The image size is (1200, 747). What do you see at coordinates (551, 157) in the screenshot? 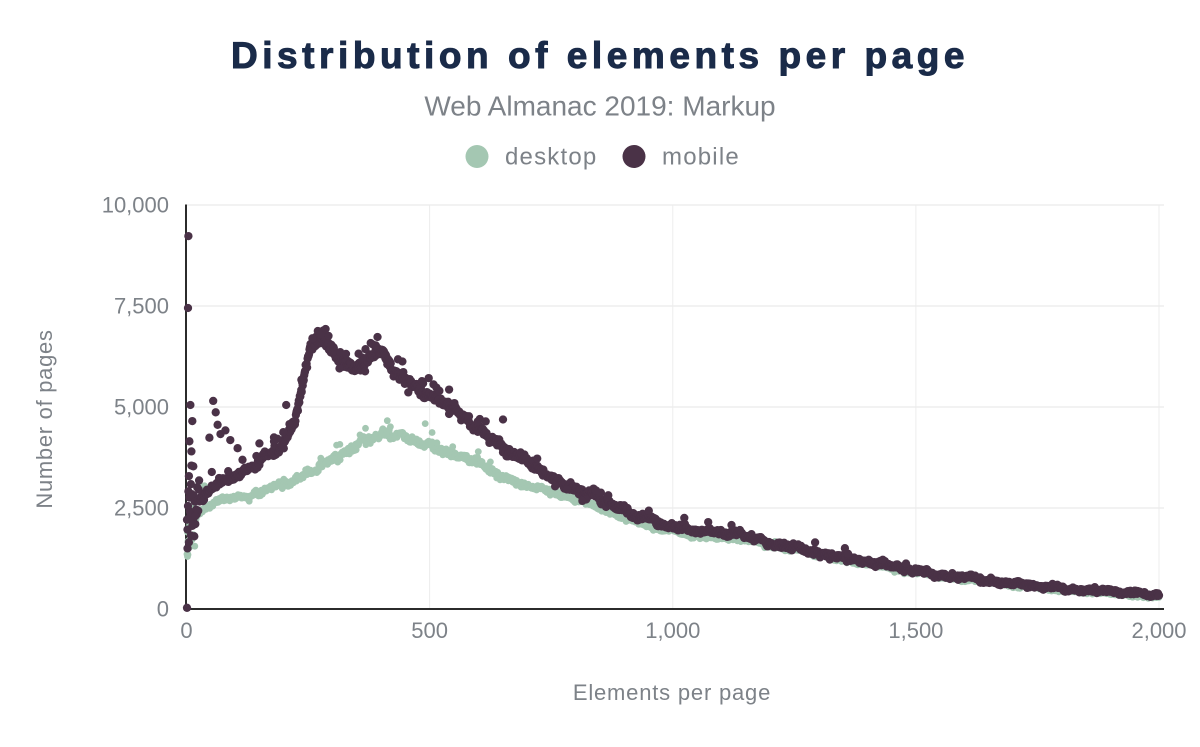
I see `svg-text: desktop` at bounding box center [551, 157].